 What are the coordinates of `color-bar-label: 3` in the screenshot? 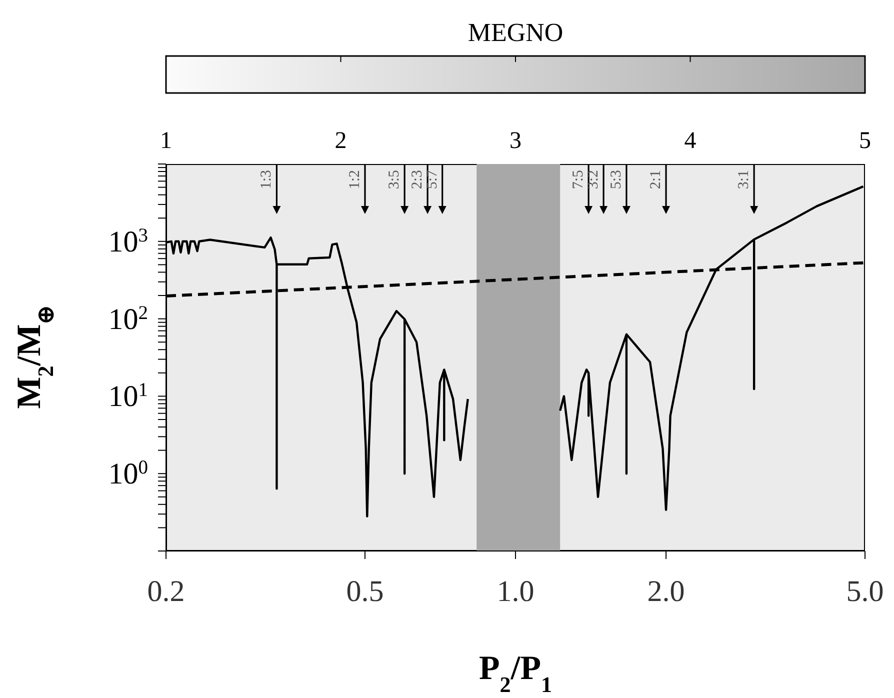 It's located at (516, 141).